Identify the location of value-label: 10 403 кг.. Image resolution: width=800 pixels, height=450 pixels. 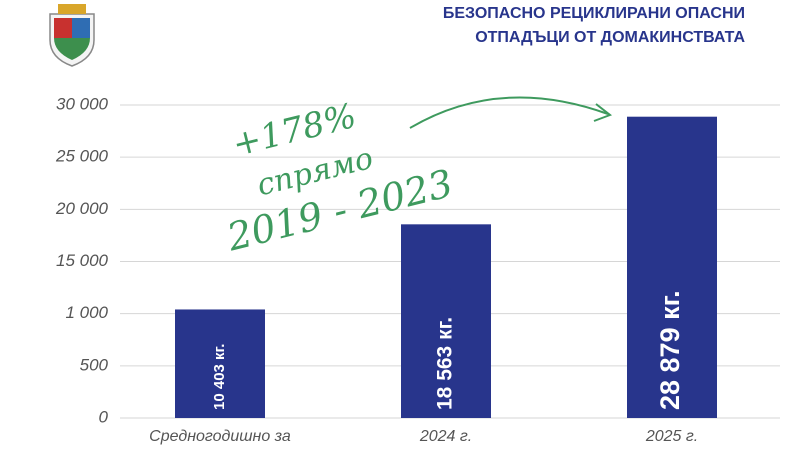
(219, 377).